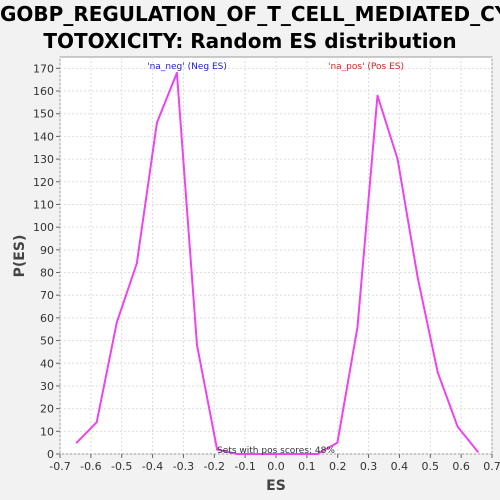  Describe the element at coordinates (43, 114) in the screenshot. I see `y-tick-label: 150` at that location.